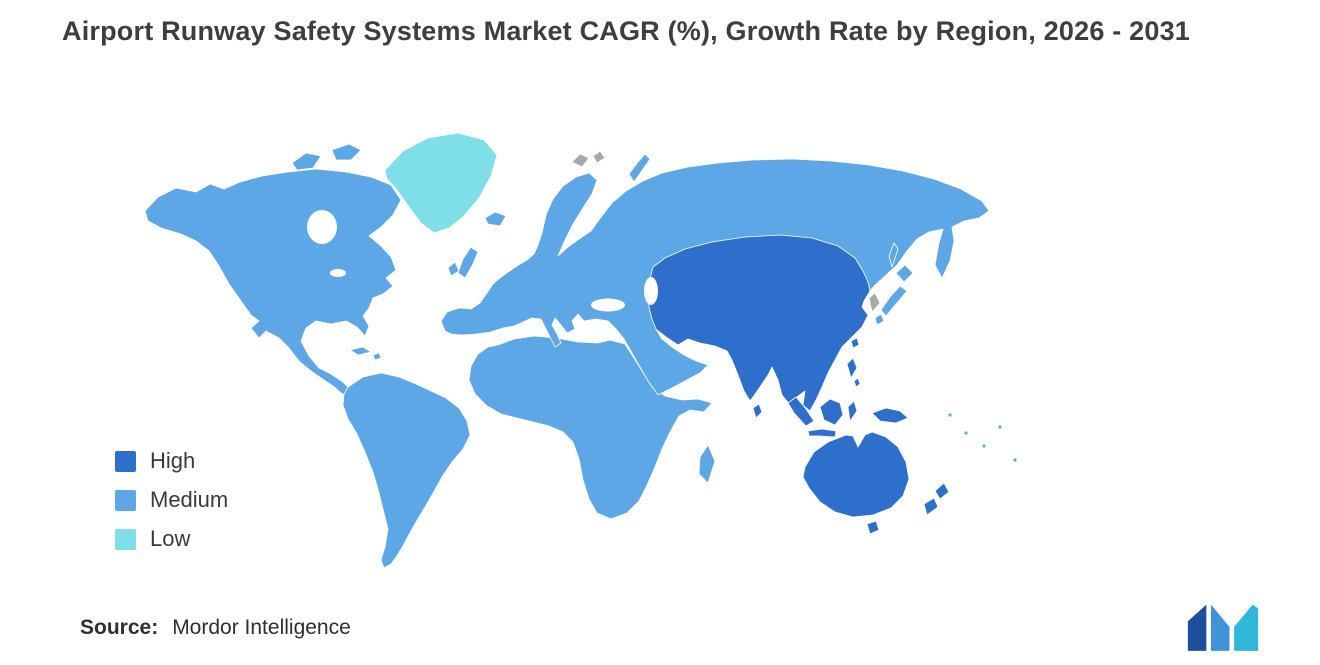  Describe the element at coordinates (879, 319) in the screenshot. I see `region-japan-kyushu` at that location.